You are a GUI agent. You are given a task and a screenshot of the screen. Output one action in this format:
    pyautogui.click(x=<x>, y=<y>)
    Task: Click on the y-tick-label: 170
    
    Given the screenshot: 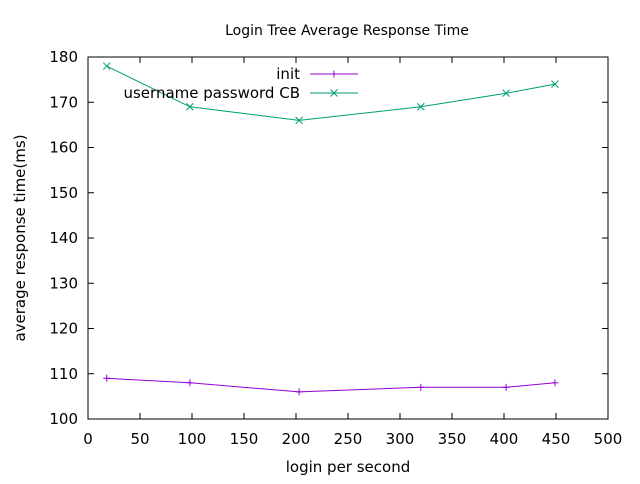 What is the action you would take?
    pyautogui.click(x=63, y=102)
    